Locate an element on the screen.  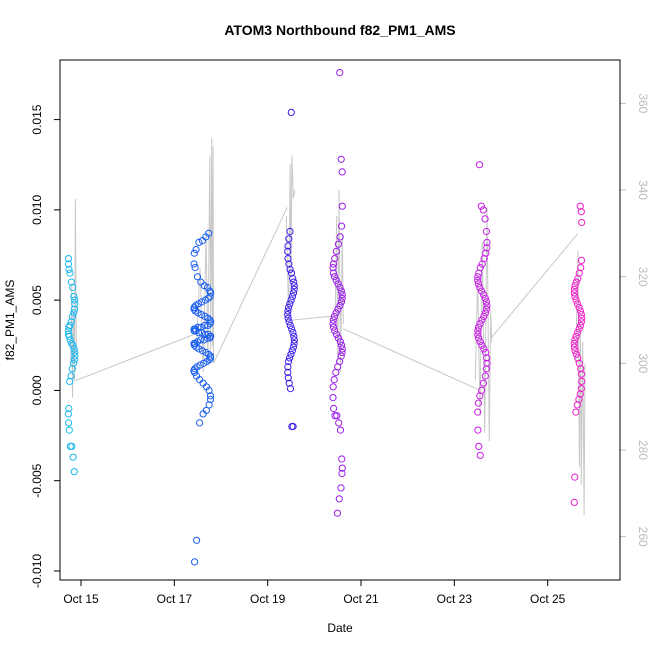
y-tick-label: 0.015 is located at coordinates (37, 119).